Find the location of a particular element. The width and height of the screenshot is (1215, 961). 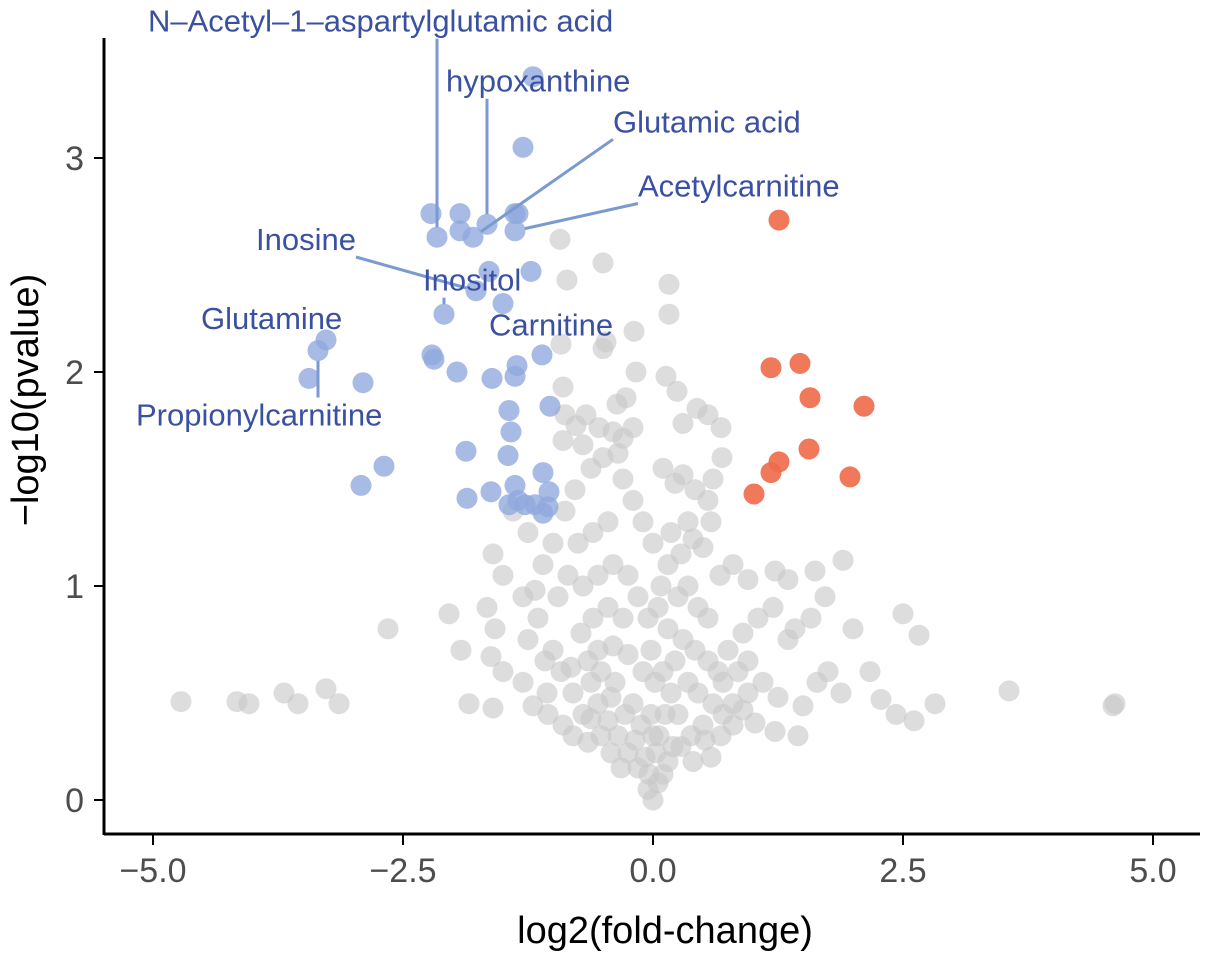

point-label: Glutamic acid is located at coordinates (707, 121).